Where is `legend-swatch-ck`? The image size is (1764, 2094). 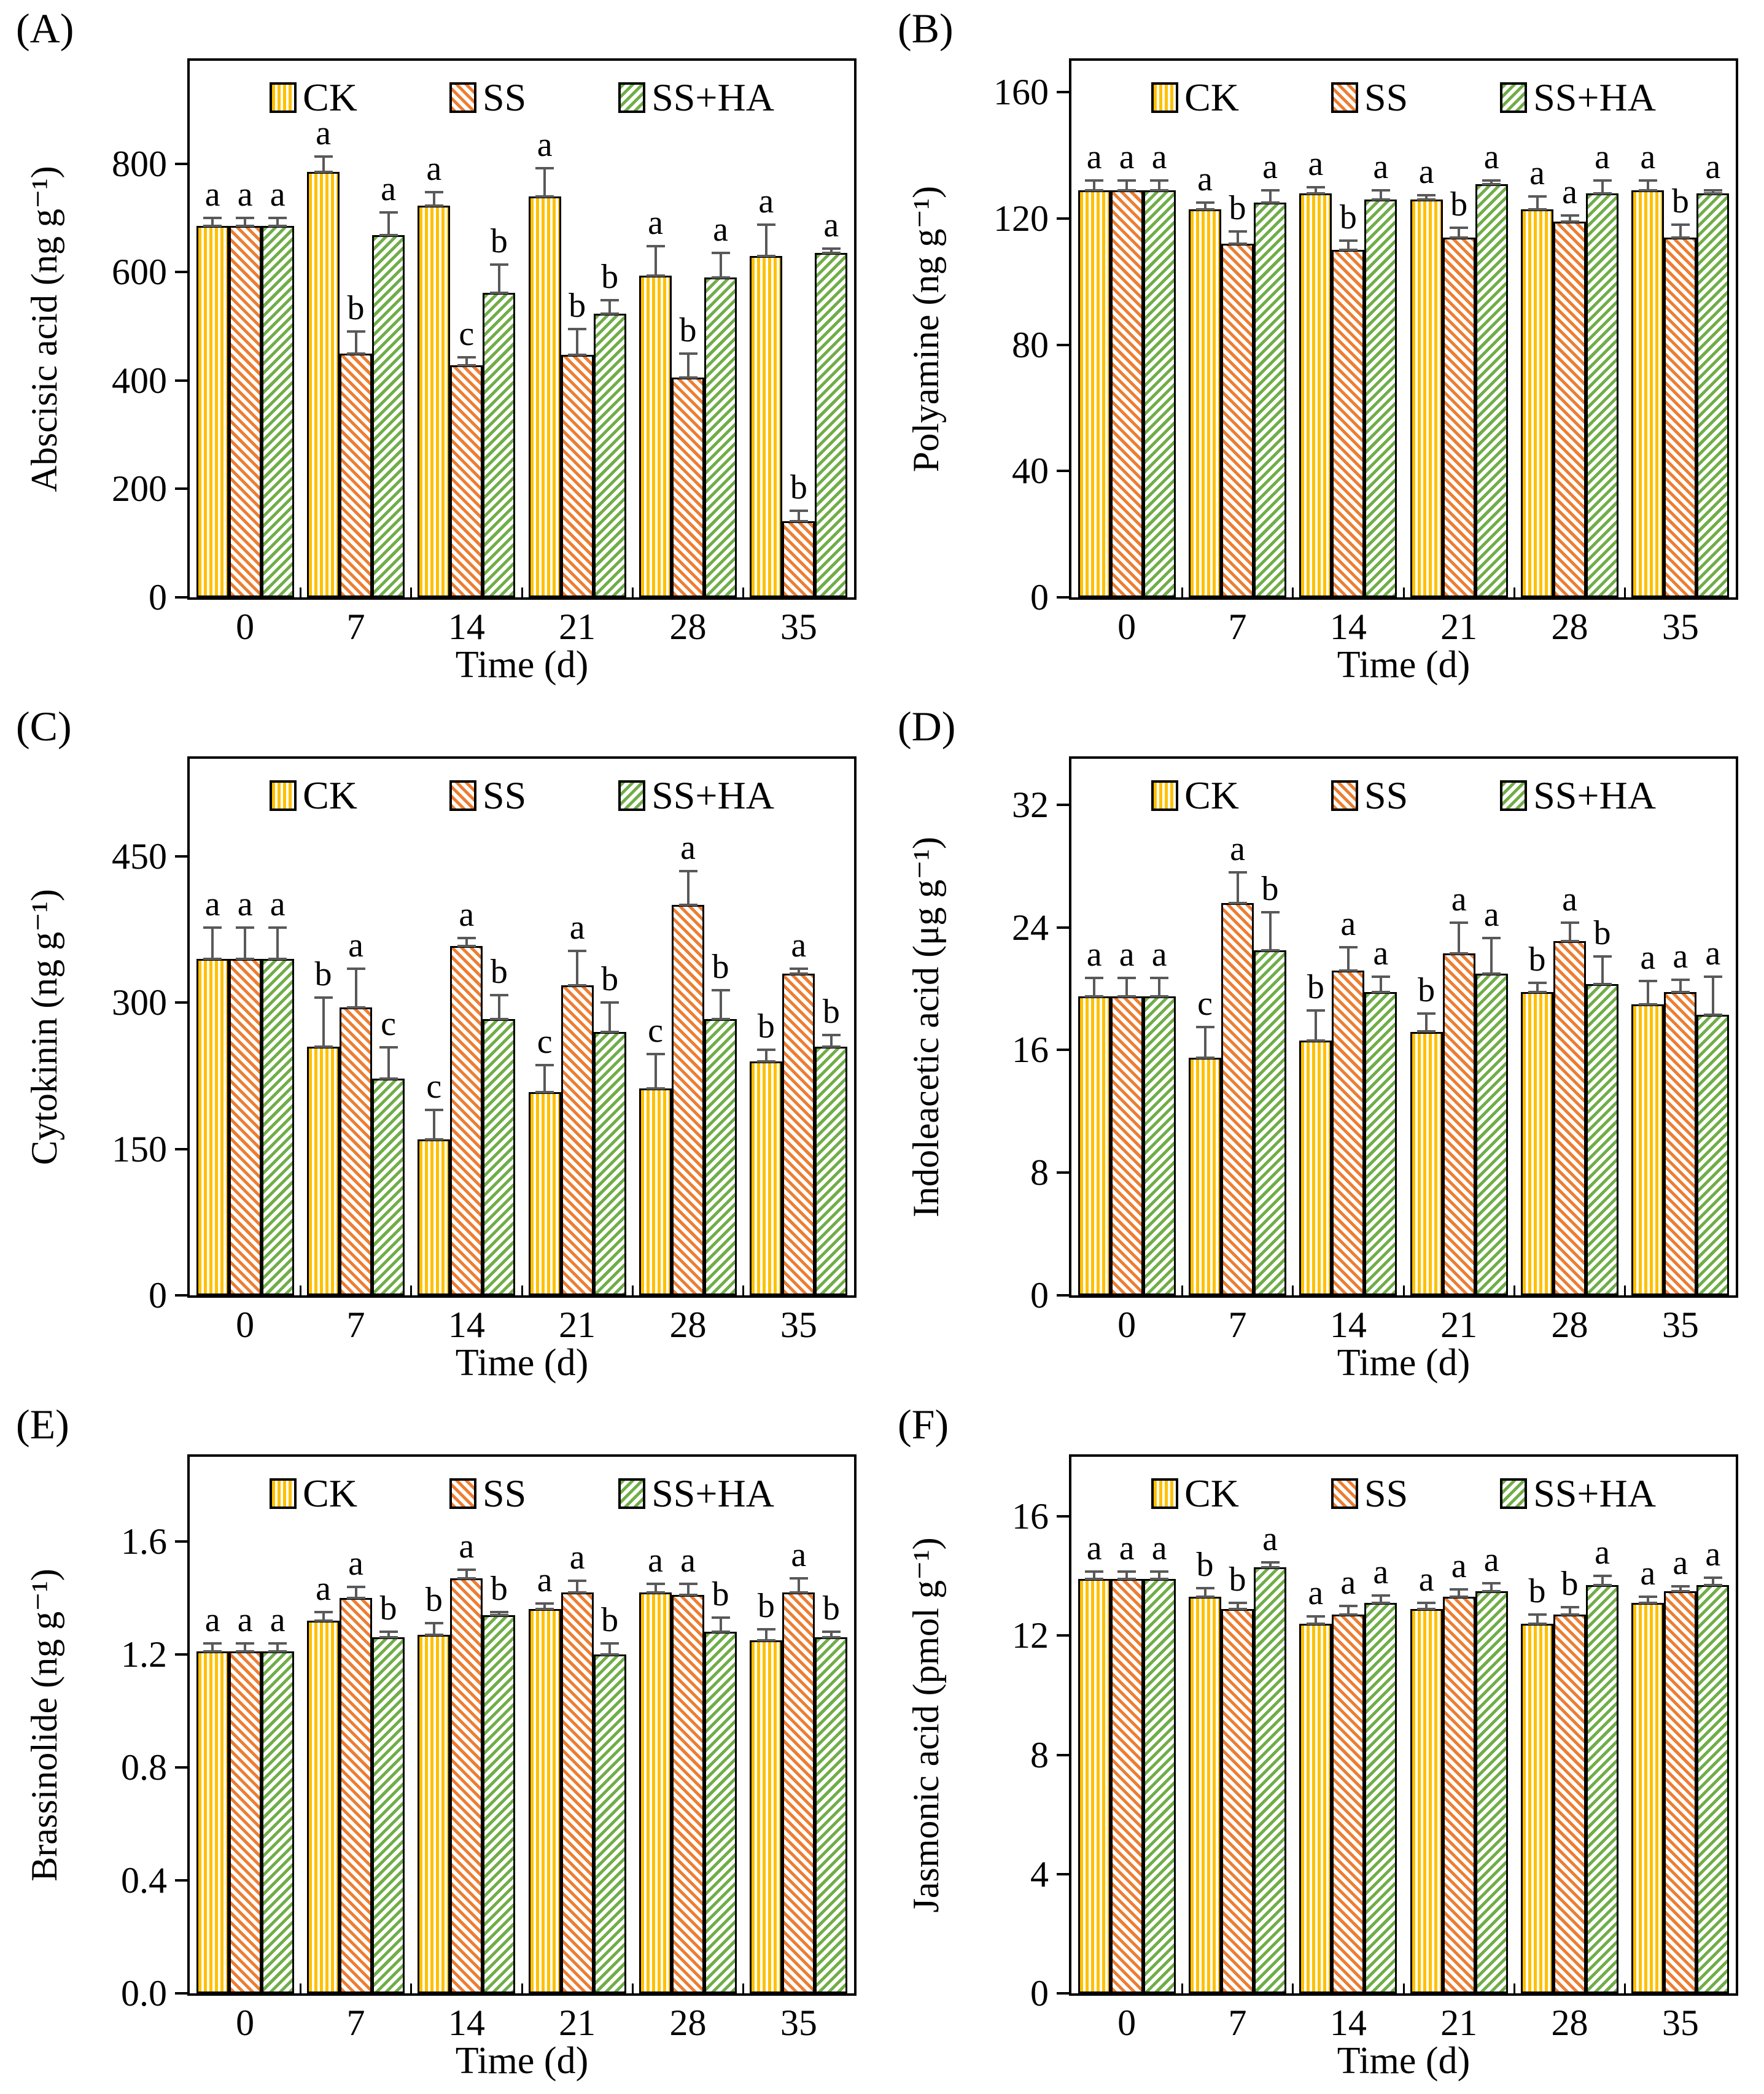 legend-swatch-ck is located at coordinates (1165, 1493).